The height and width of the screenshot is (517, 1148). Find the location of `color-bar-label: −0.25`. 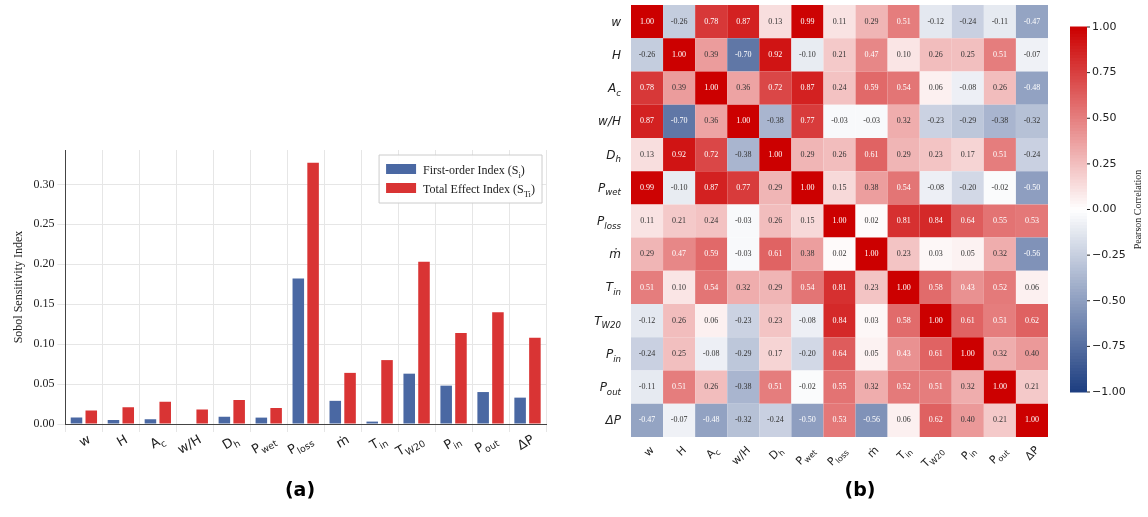

color-bar-label: −0.25 is located at coordinates (1109, 254).